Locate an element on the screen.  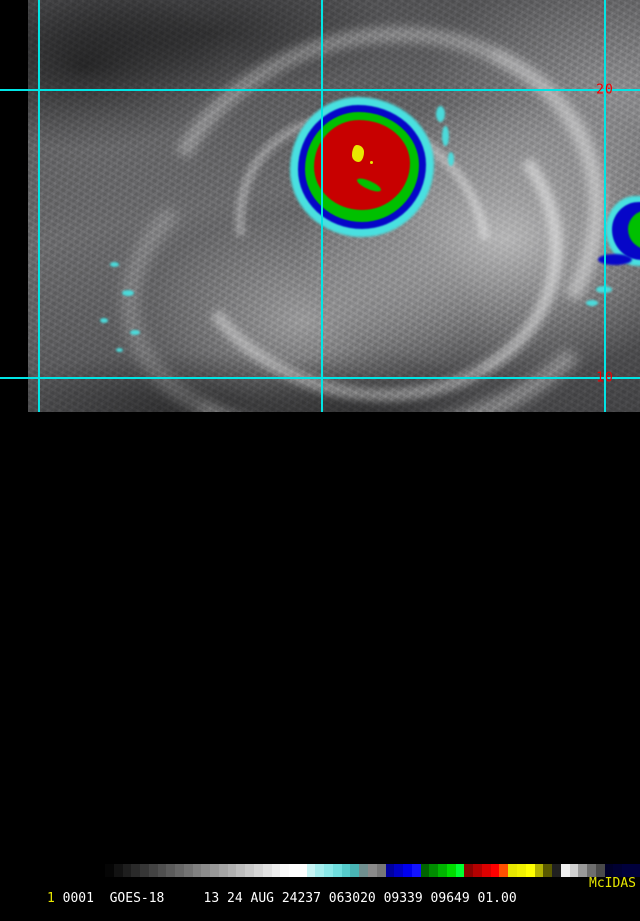
status-gap-c is located at coordinates (183, 898).